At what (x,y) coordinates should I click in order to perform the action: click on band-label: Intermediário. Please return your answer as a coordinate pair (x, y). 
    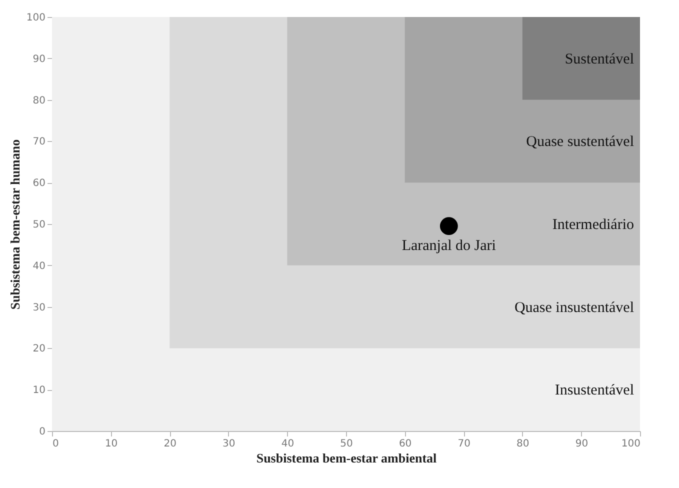
    Looking at the image, I should click on (593, 225).